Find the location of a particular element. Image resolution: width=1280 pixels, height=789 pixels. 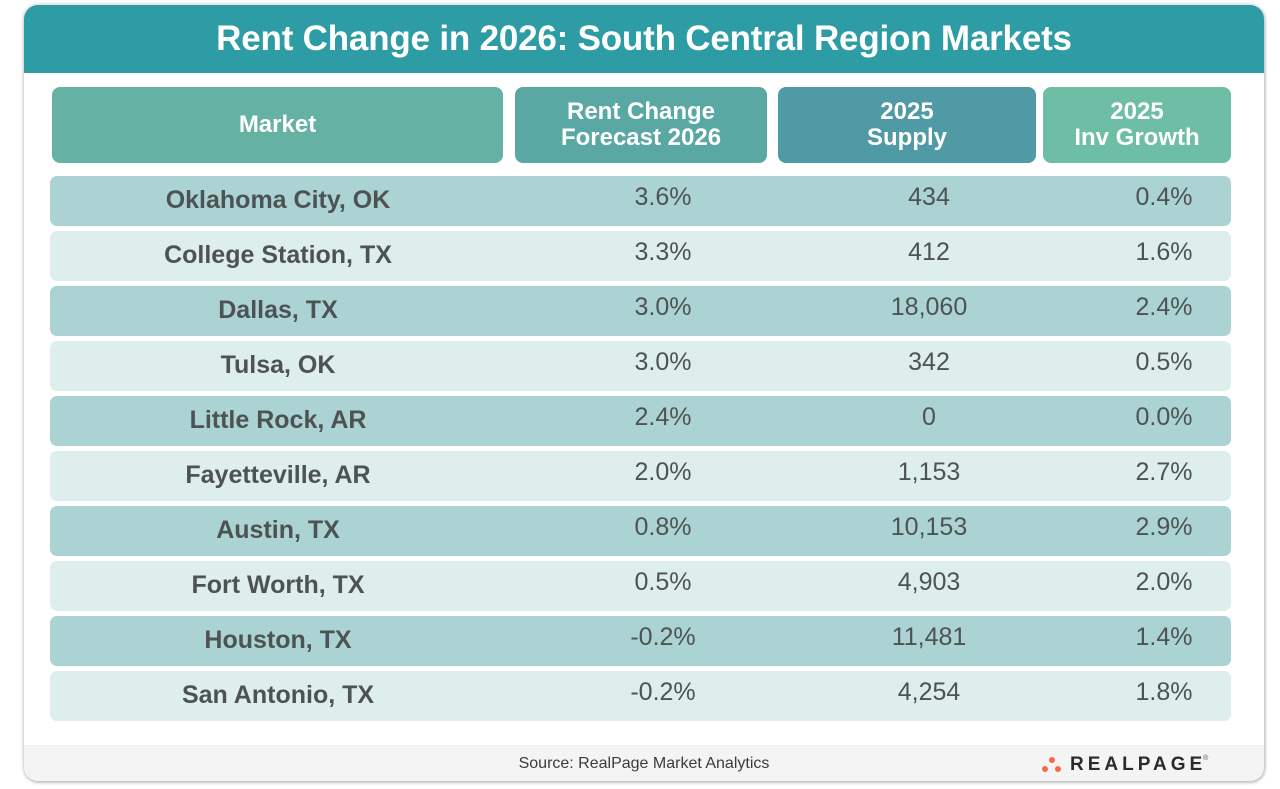

cell-supply: 434 is located at coordinates (929, 196).